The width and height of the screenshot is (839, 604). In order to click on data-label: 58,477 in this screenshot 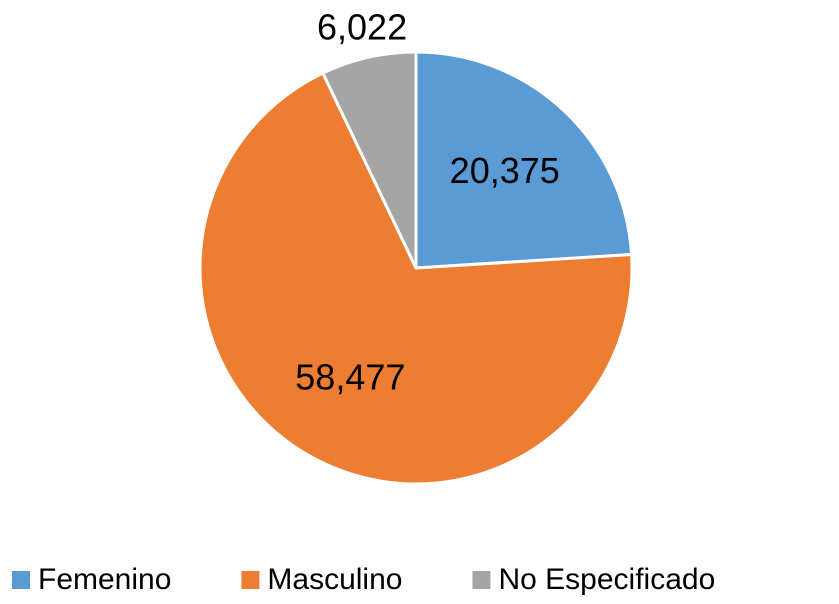, I will do `click(350, 376)`.